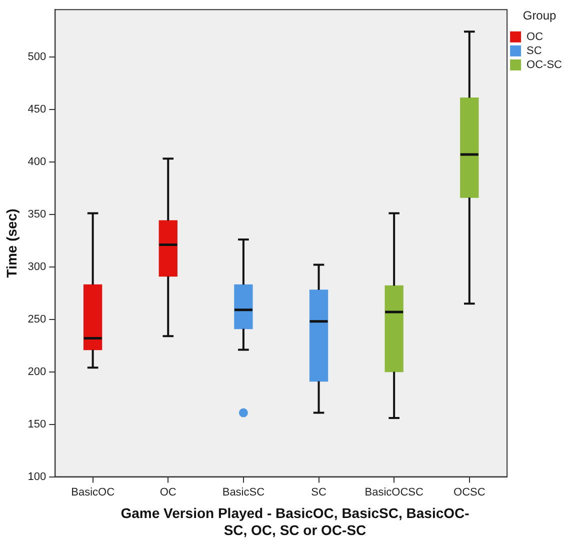 The width and height of the screenshot is (574, 548). Describe the element at coordinates (37, 56) in the screenshot. I see `y-tick-label: 500` at that location.